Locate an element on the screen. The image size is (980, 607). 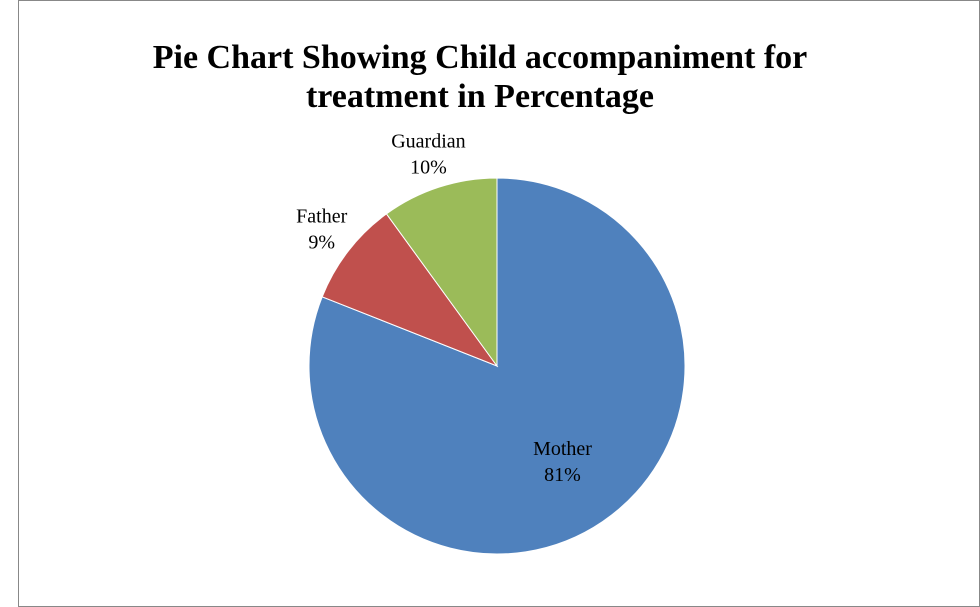
slice-value-label: 10% is located at coordinates (428, 168).